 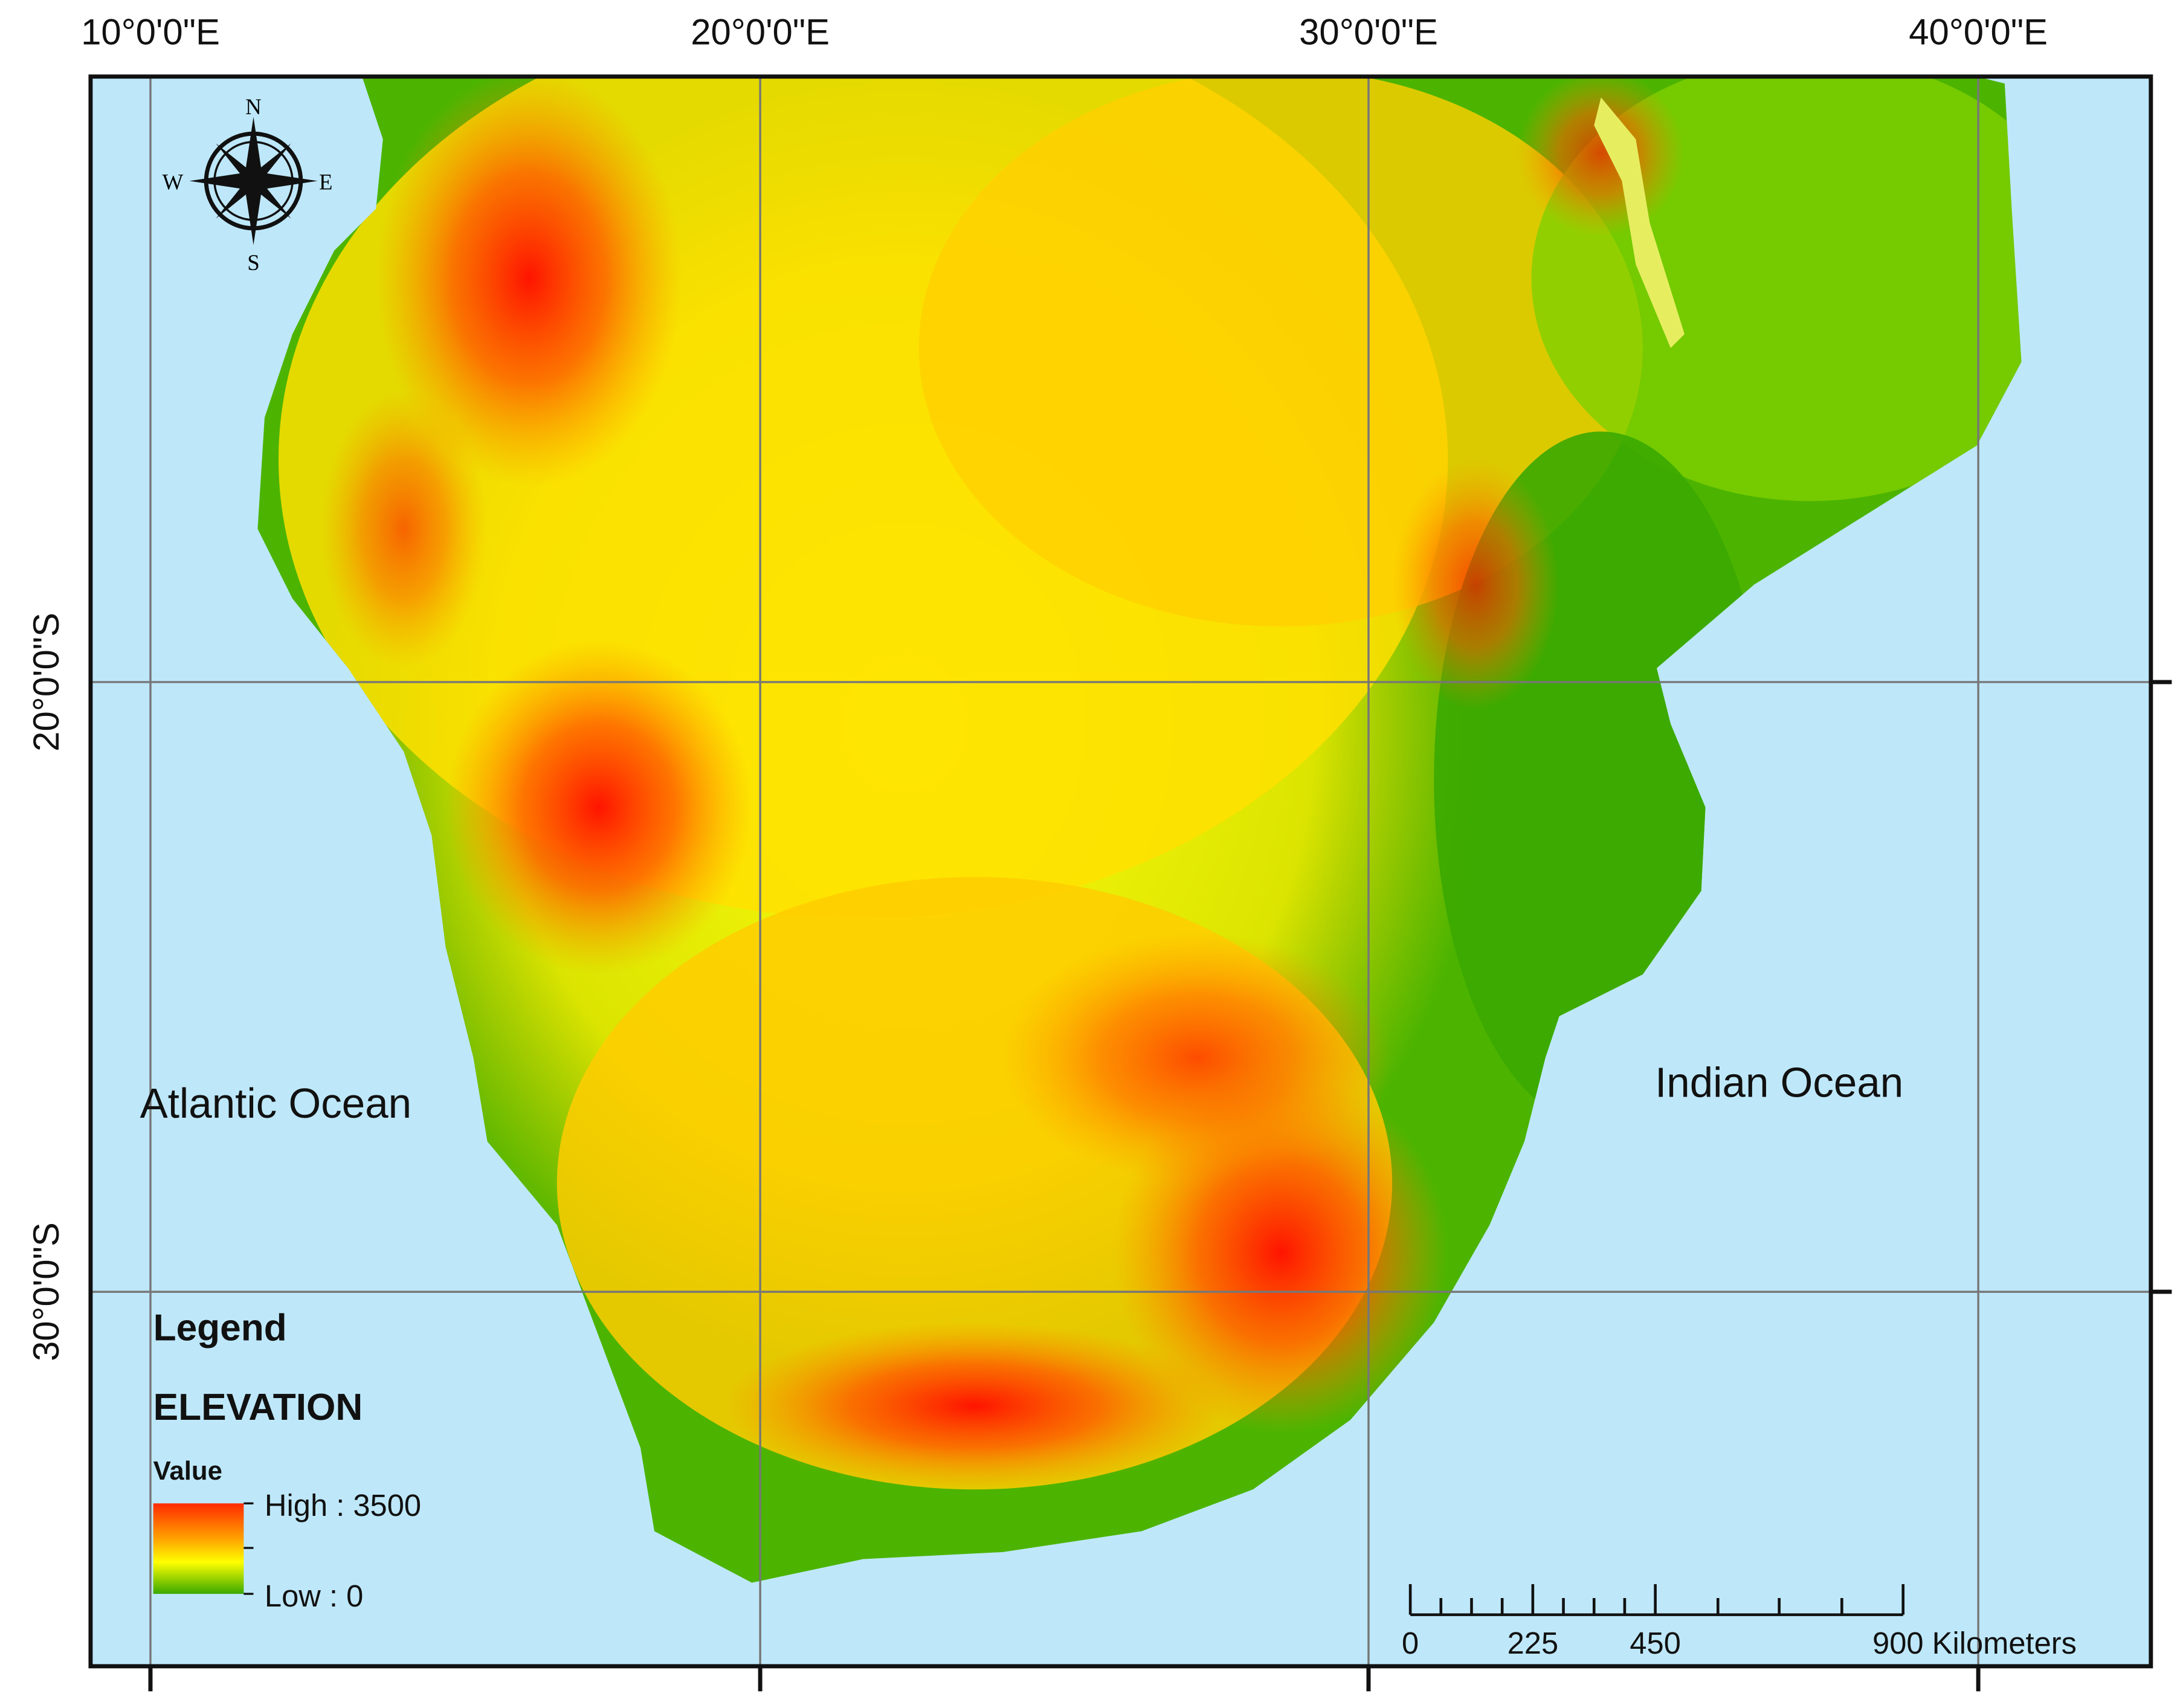 What do you see at coordinates (46, 1292) in the screenshot?
I see `latitude-label: 30°0'0"S` at bounding box center [46, 1292].